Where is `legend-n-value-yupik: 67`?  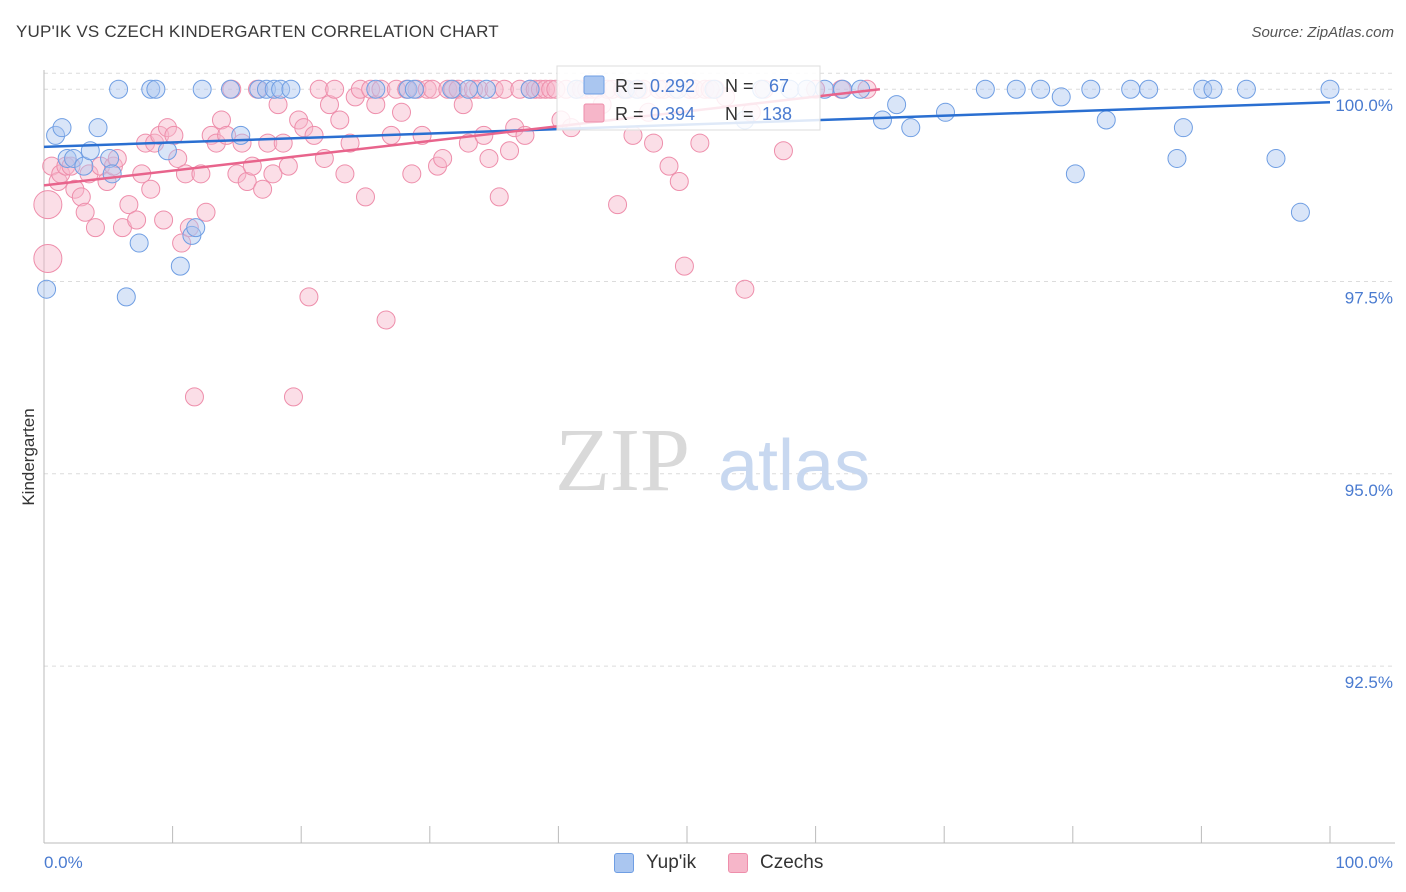 legend-n-value-yupik: 67 is located at coordinates (779, 86).